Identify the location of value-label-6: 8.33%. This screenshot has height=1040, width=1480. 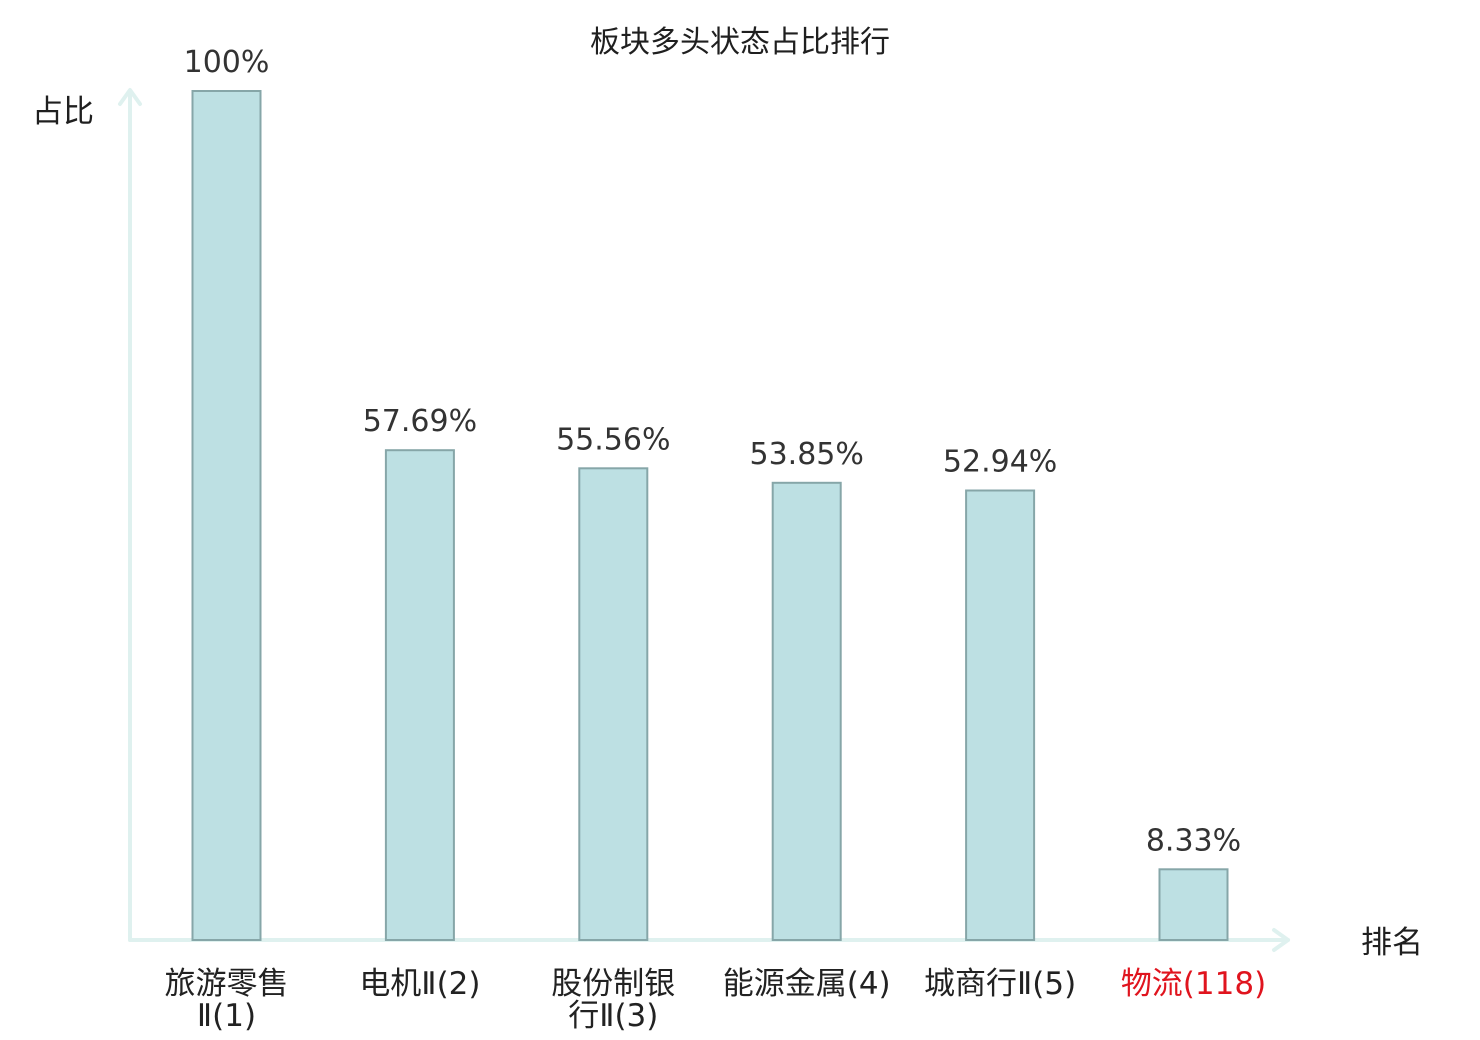
(1193, 840).